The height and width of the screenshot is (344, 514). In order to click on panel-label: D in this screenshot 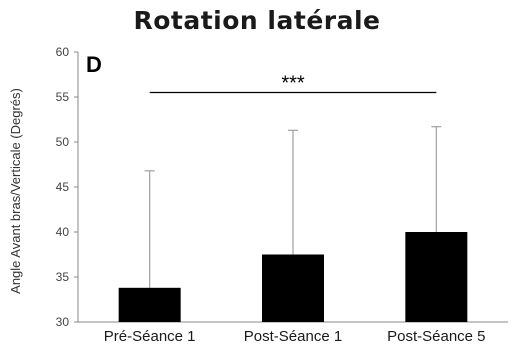, I will do `click(94, 64)`.